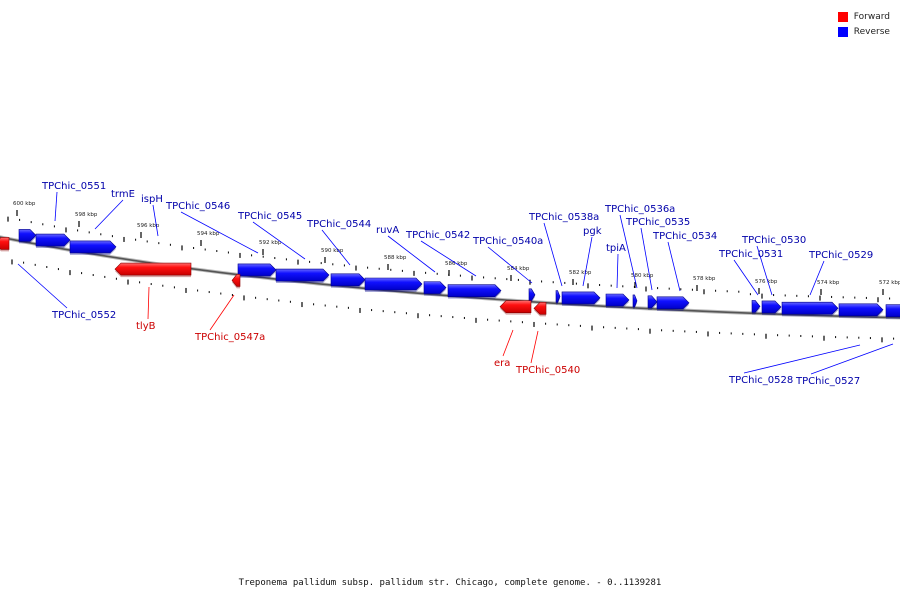 Image resolution: width=900 pixels, height=600 pixels. Describe the element at coordinates (760, 380) in the screenshot. I see `gene-label: TPChic_0528` at that location.